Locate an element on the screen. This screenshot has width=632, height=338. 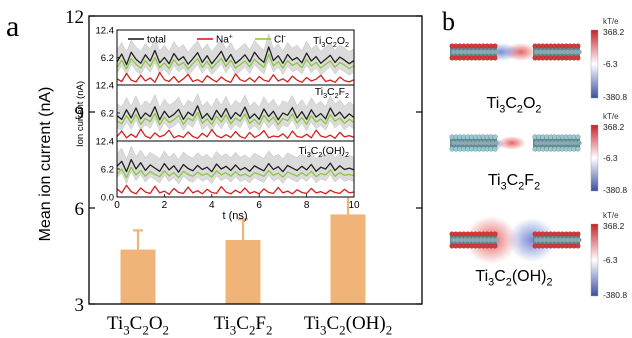
legend: total Na+ Cl- is located at coordinates (207, 40).